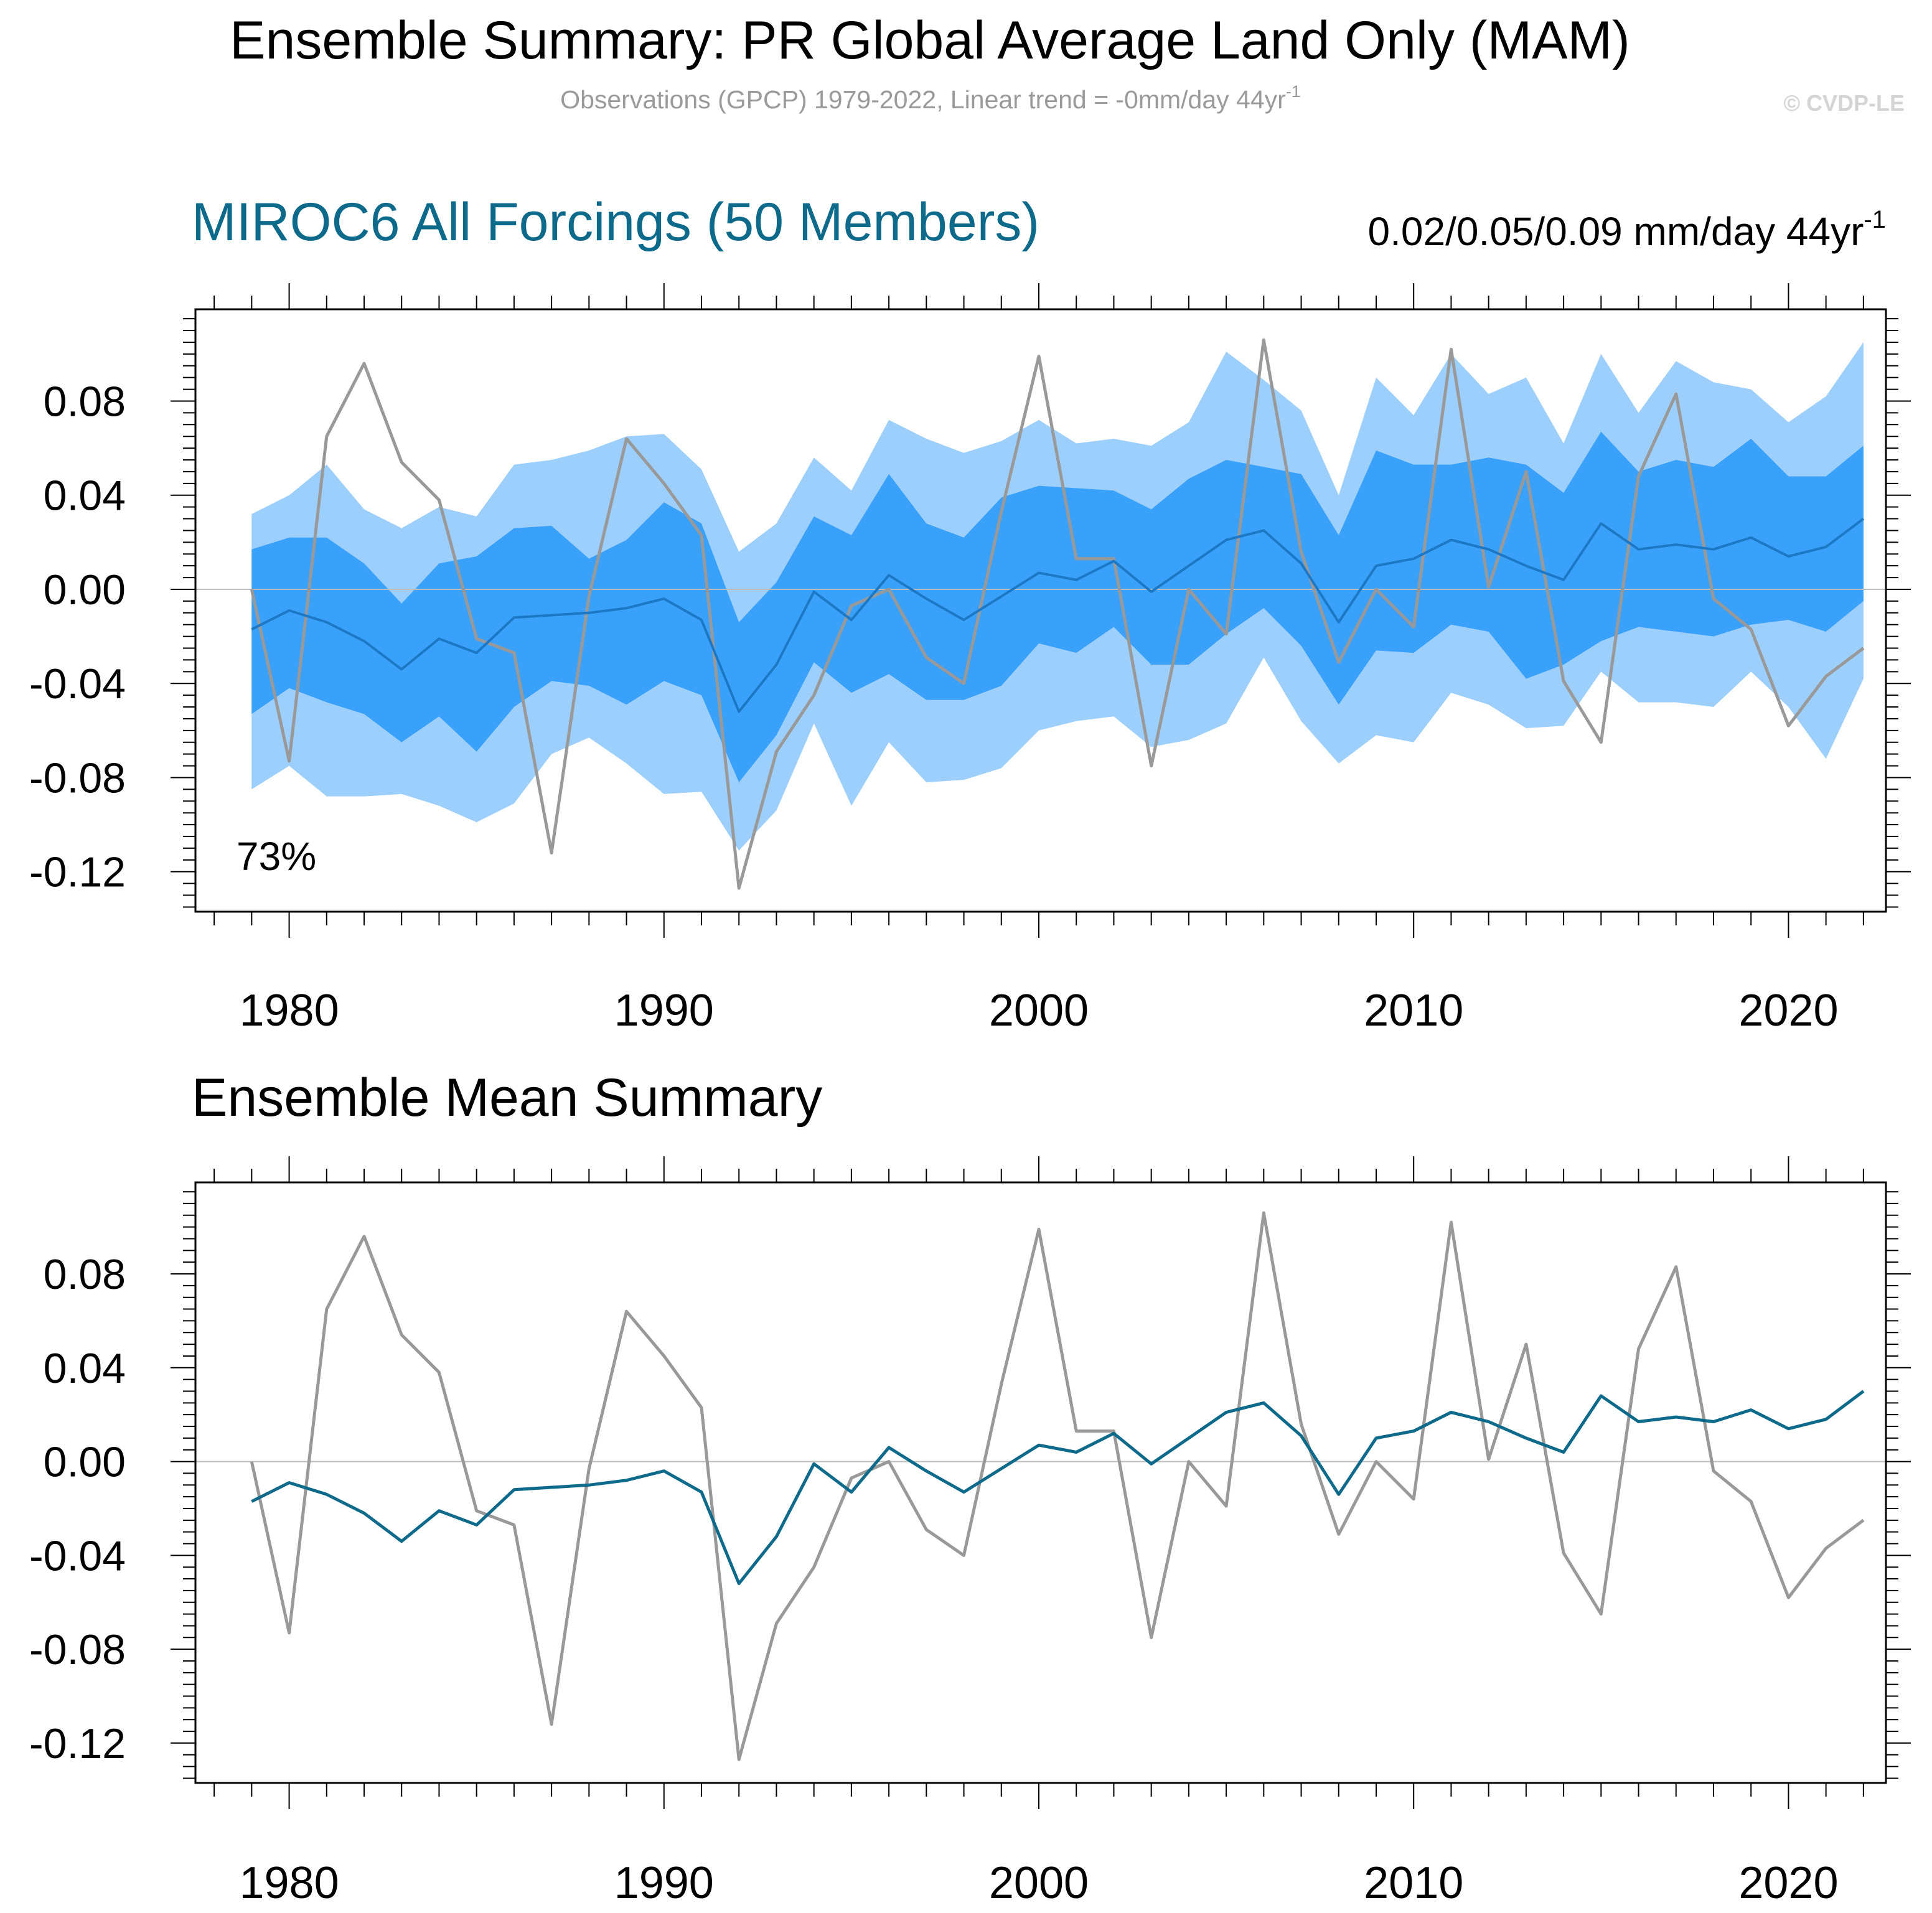 Image resolution: width=1932 pixels, height=1913 pixels. Describe the element at coordinates (85, 1462) in the screenshot. I see `panel2-ytick-label: 0.00` at that location.